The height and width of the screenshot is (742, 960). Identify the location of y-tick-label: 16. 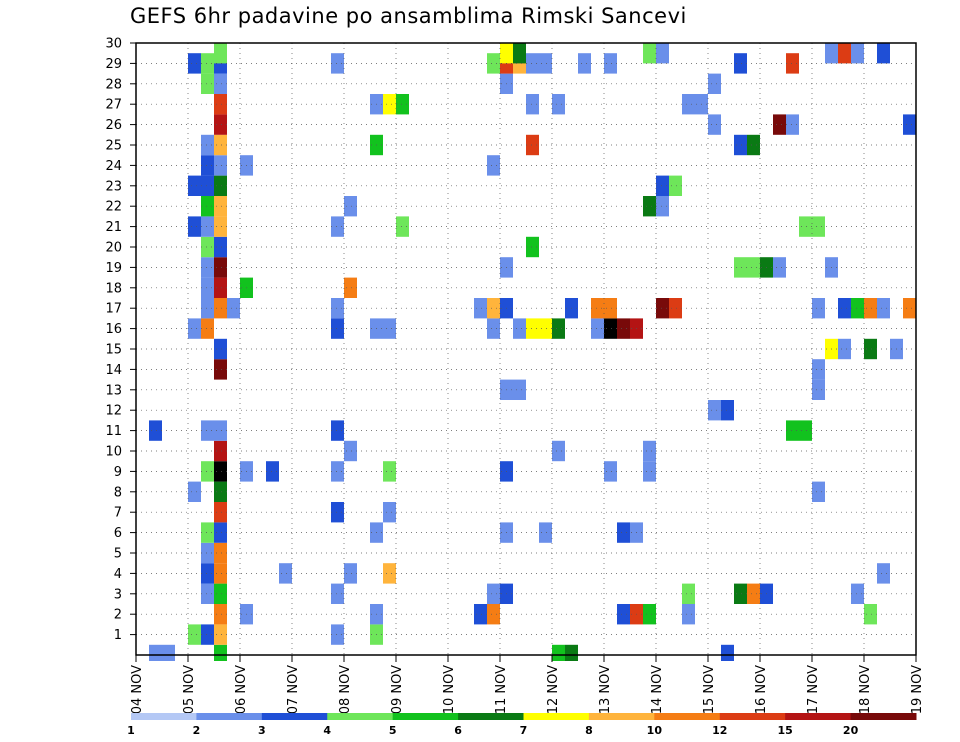
(113, 329).